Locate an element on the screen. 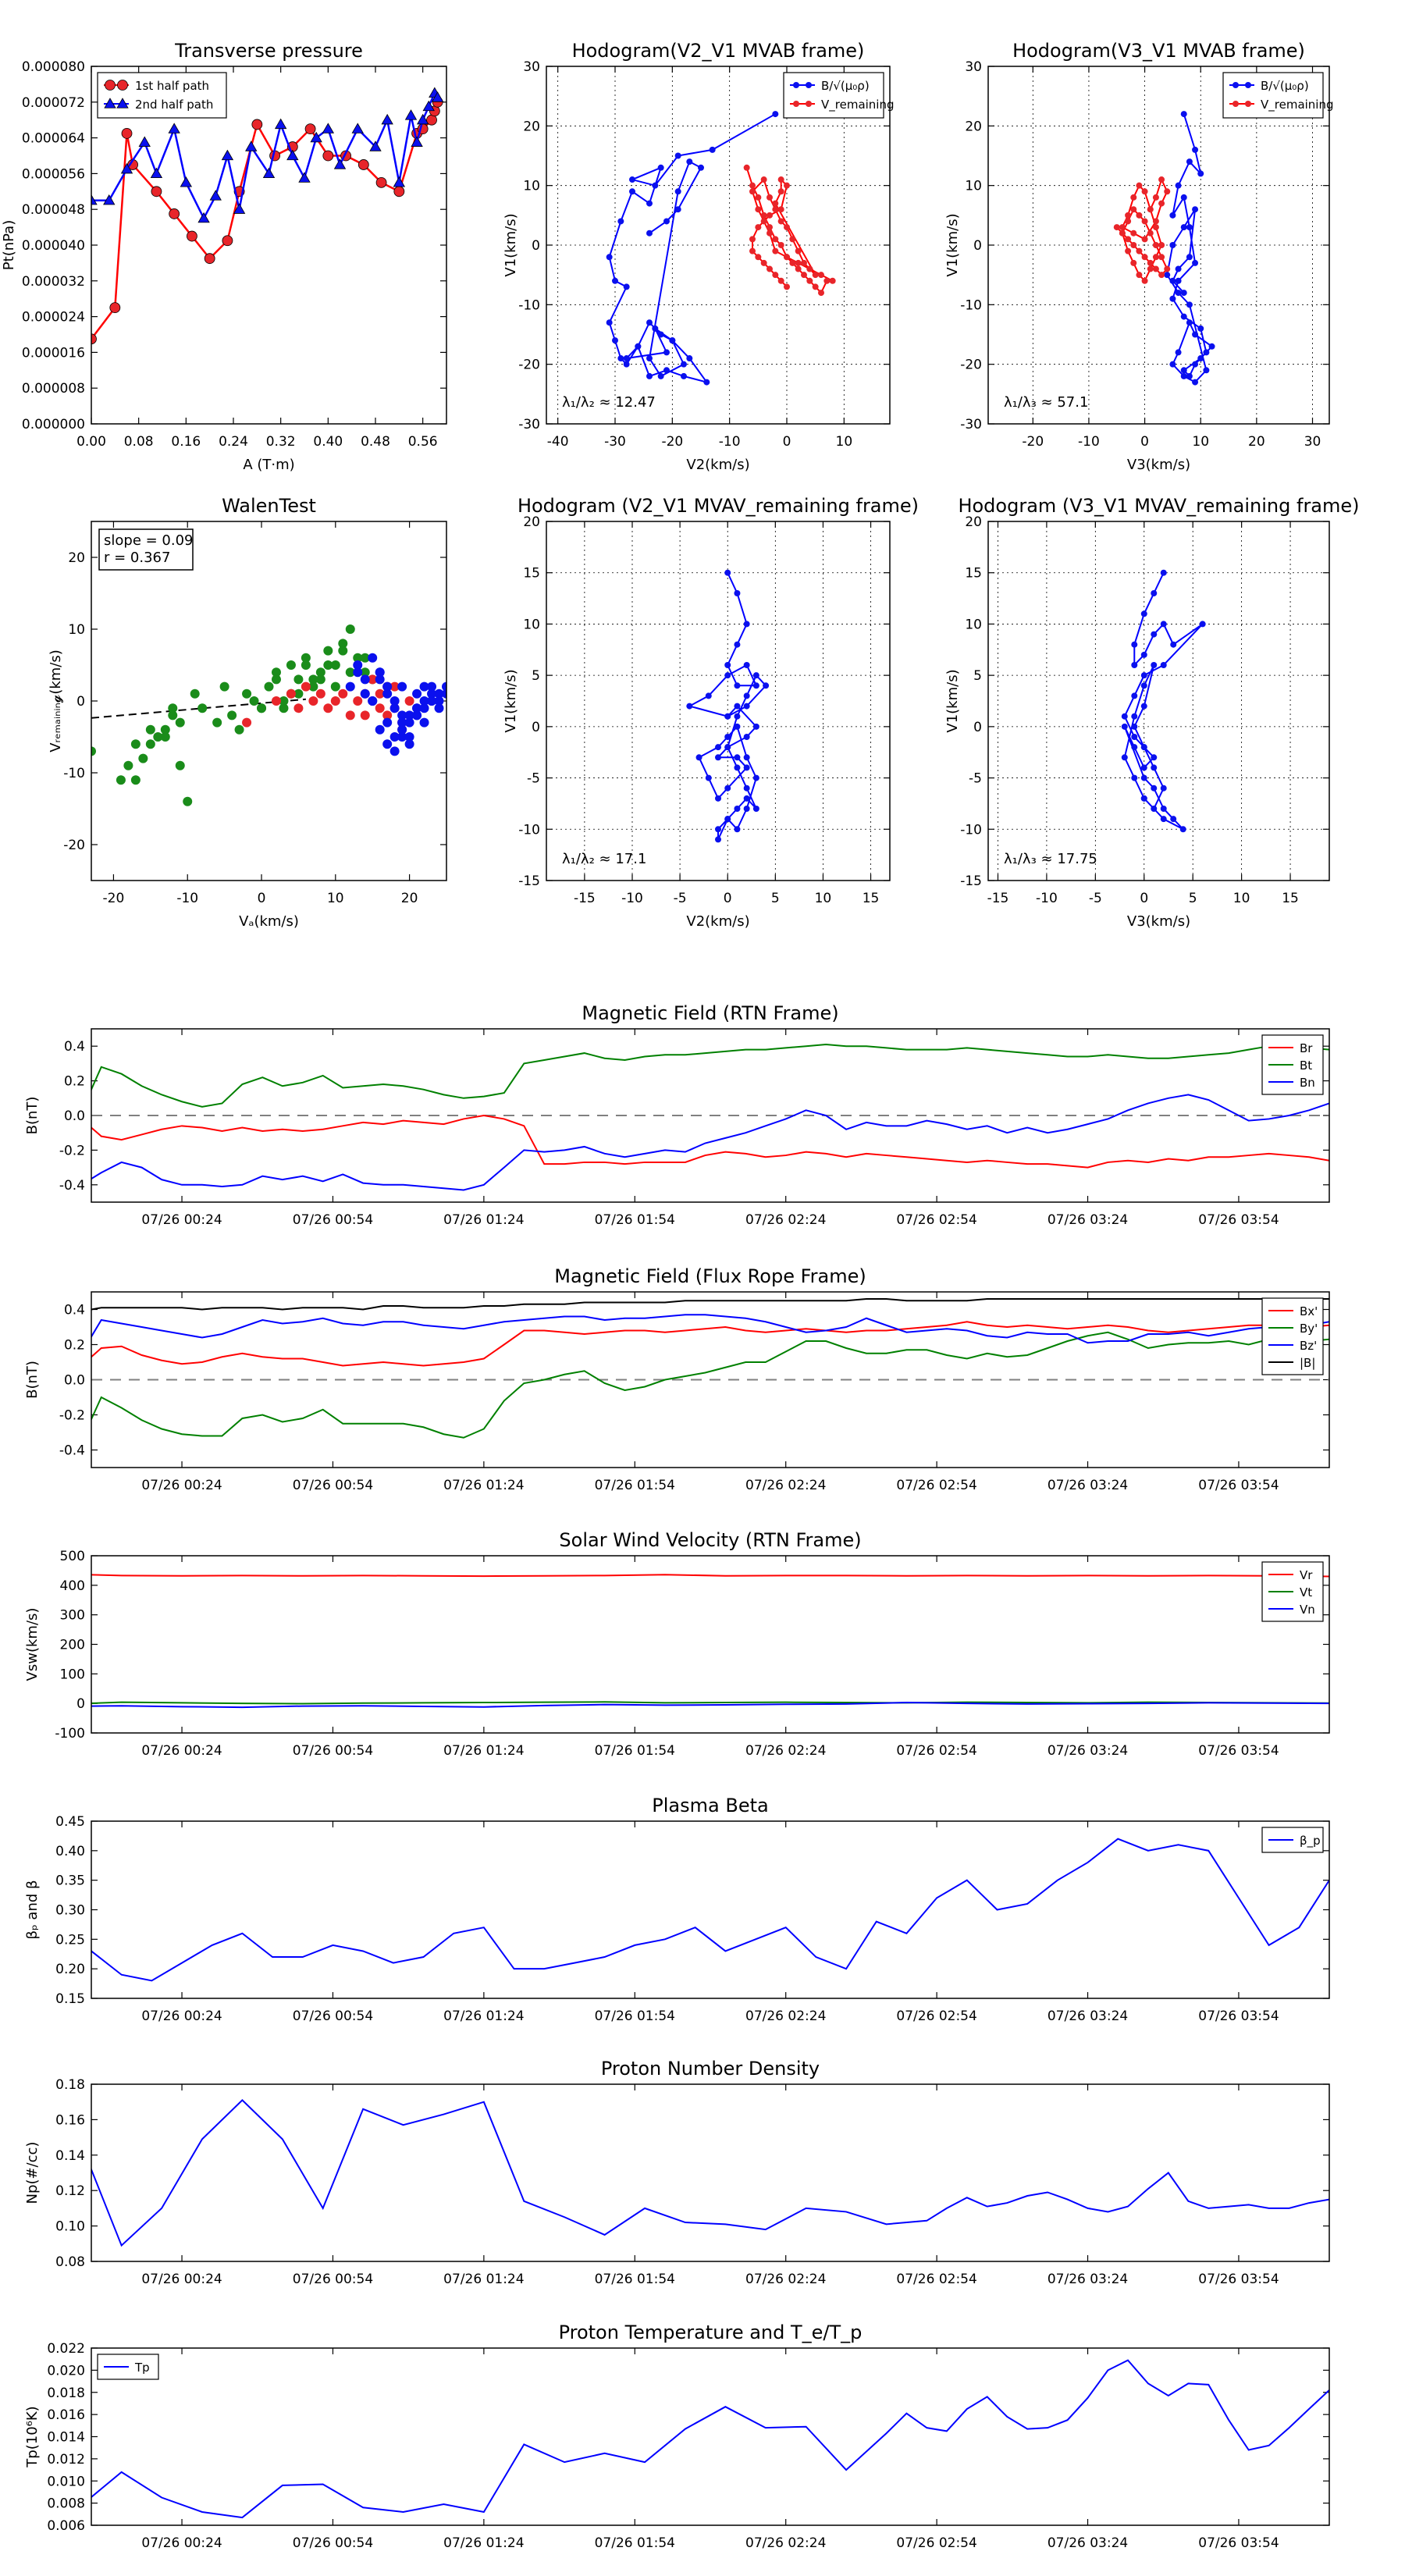  series-vr is located at coordinates (710, 1576).